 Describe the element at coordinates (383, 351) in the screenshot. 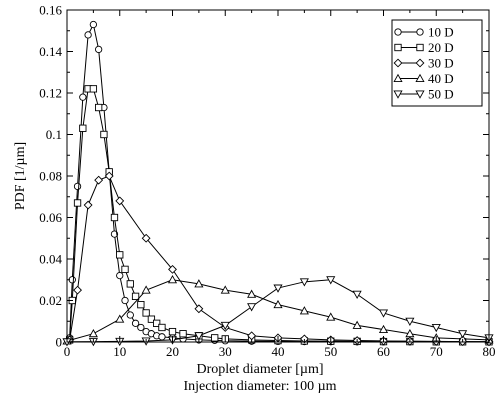

I see `x-tick-label: 60` at that location.